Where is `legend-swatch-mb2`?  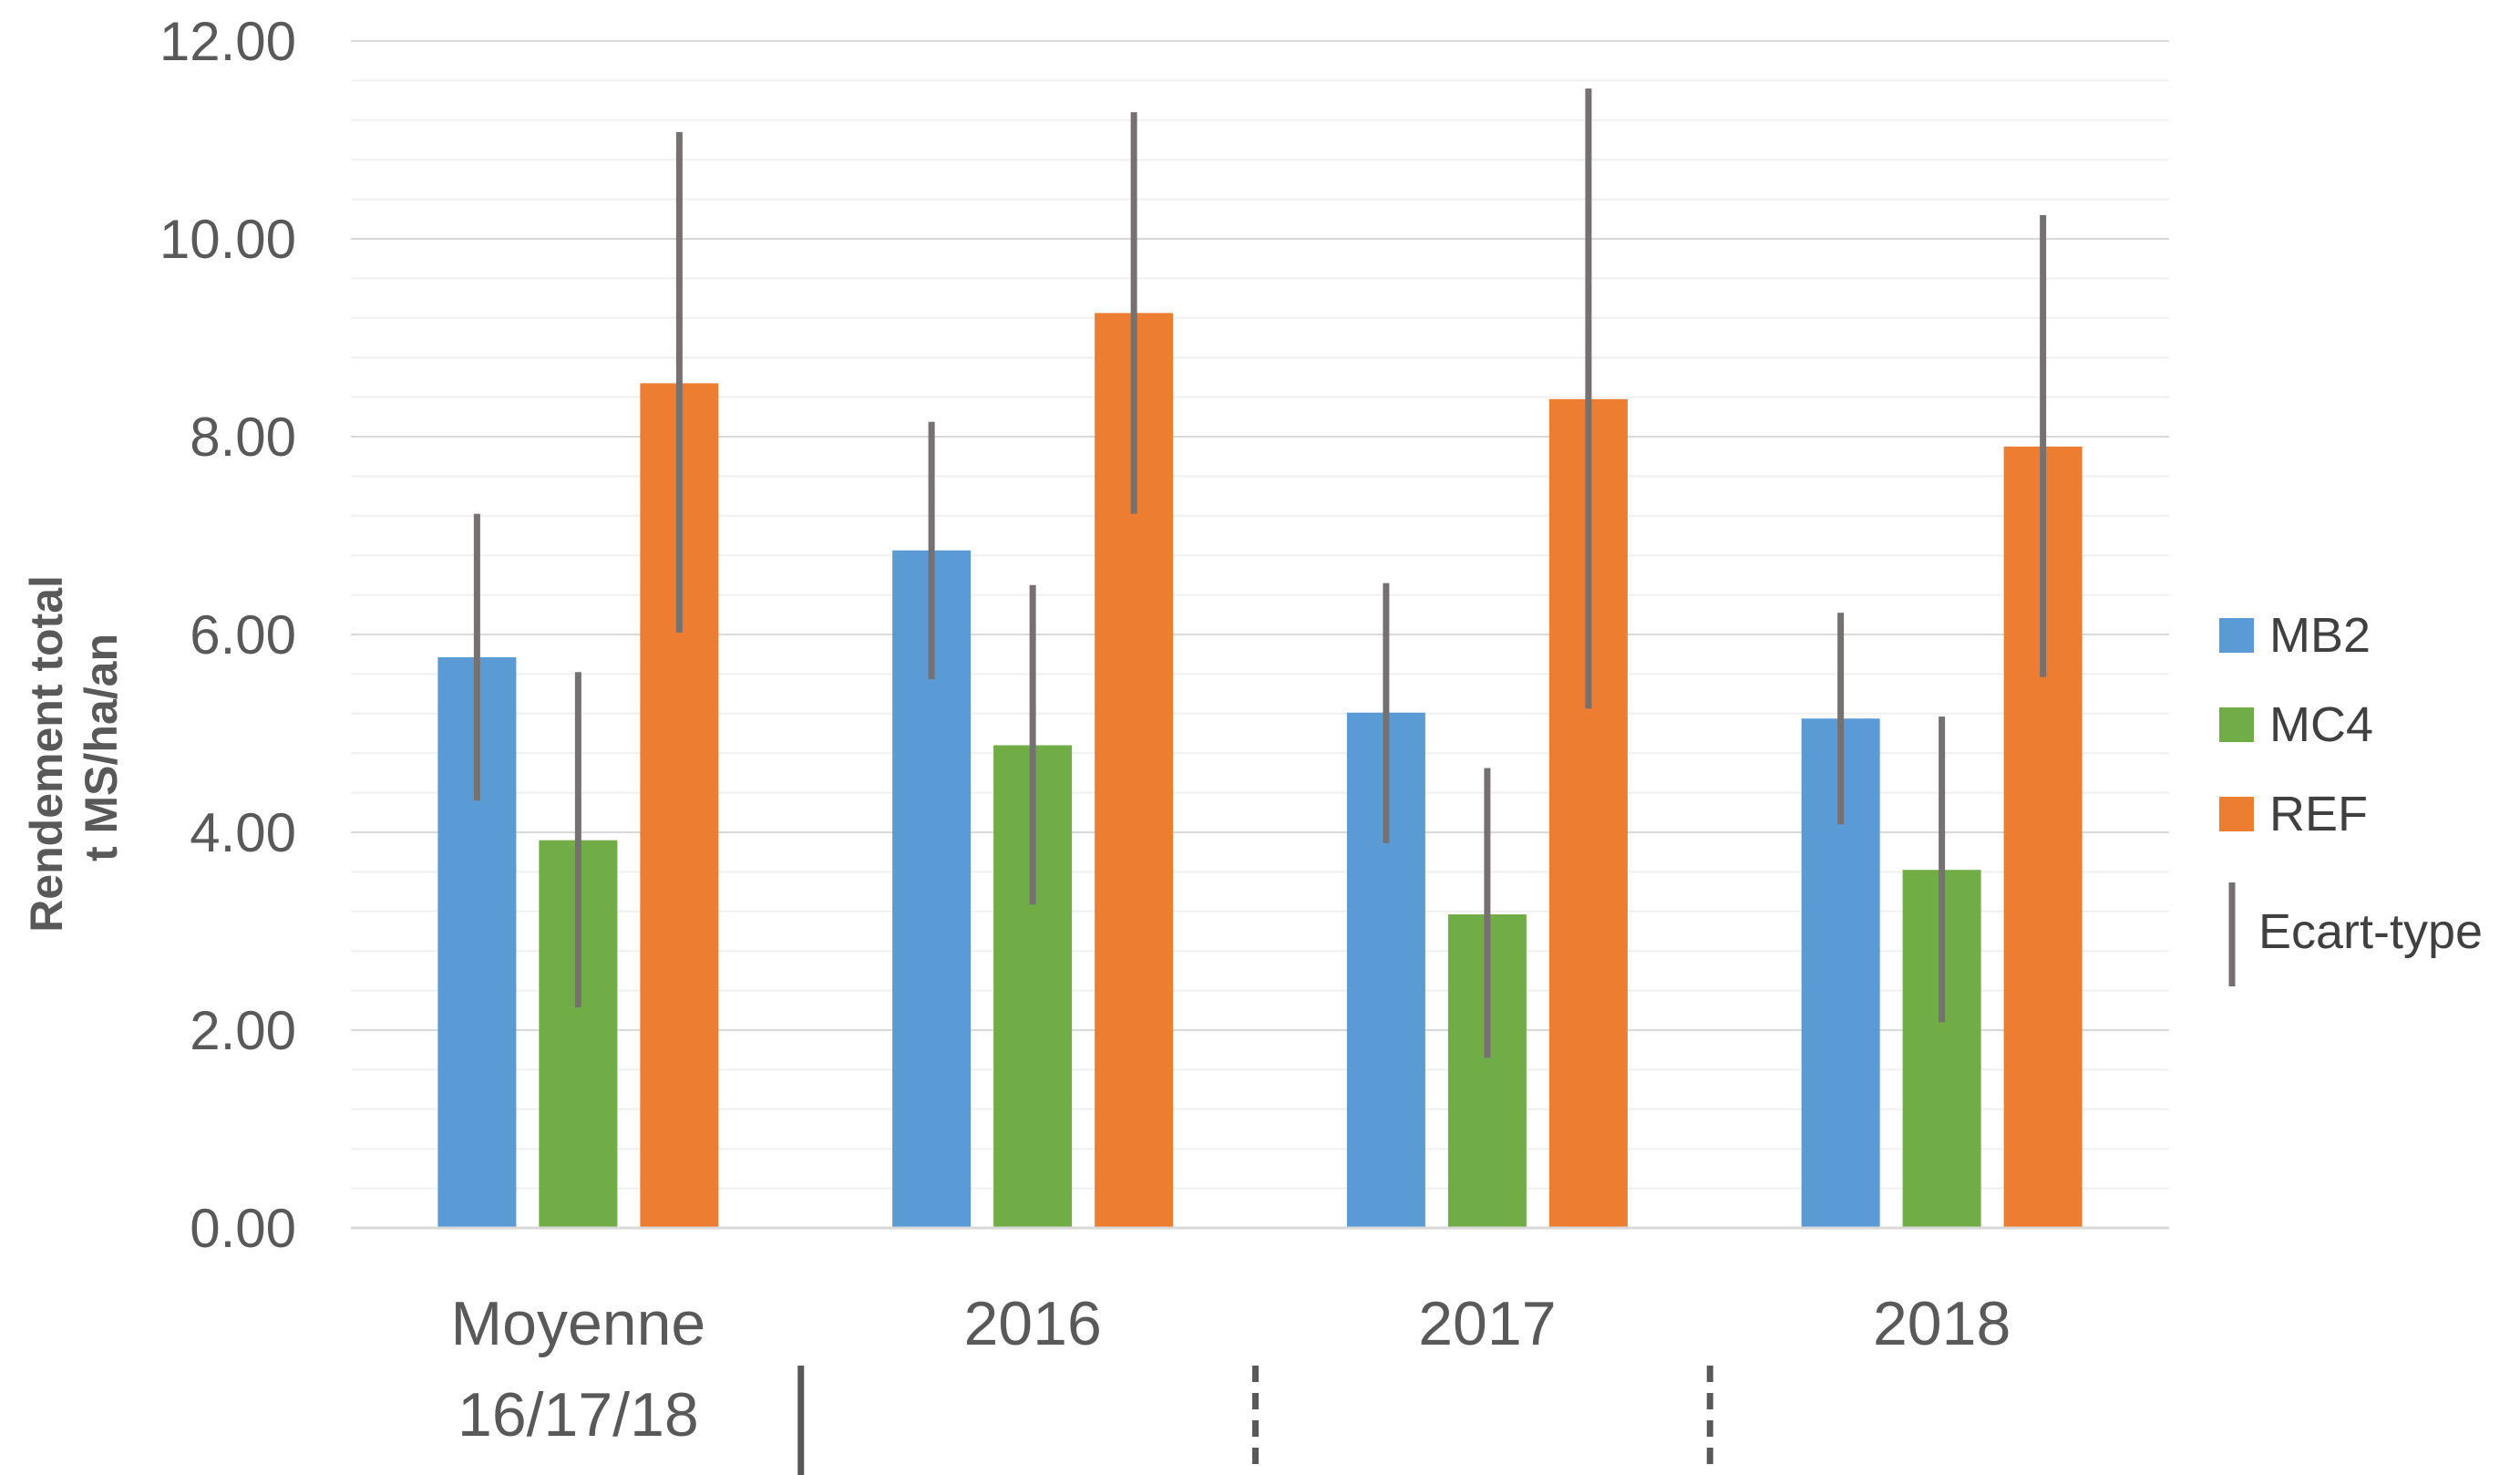
legend-swatch-mb2 is located at coordinates (2236, 635).